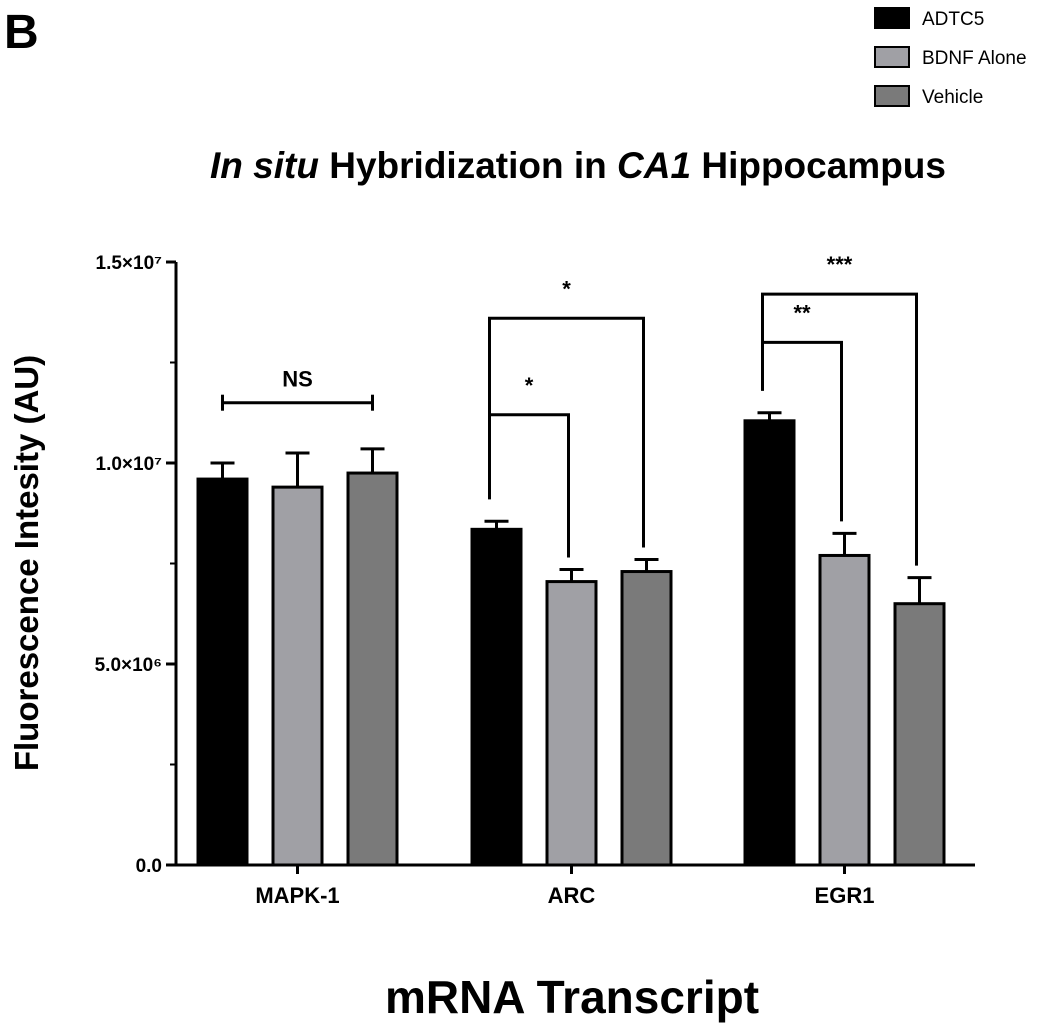 The width and height of the screenshot is (1050, 1026). What do you see at coordinates (802, 312) in the screenshot?
I see `significance-label: **` at bounding box center [802, 312].